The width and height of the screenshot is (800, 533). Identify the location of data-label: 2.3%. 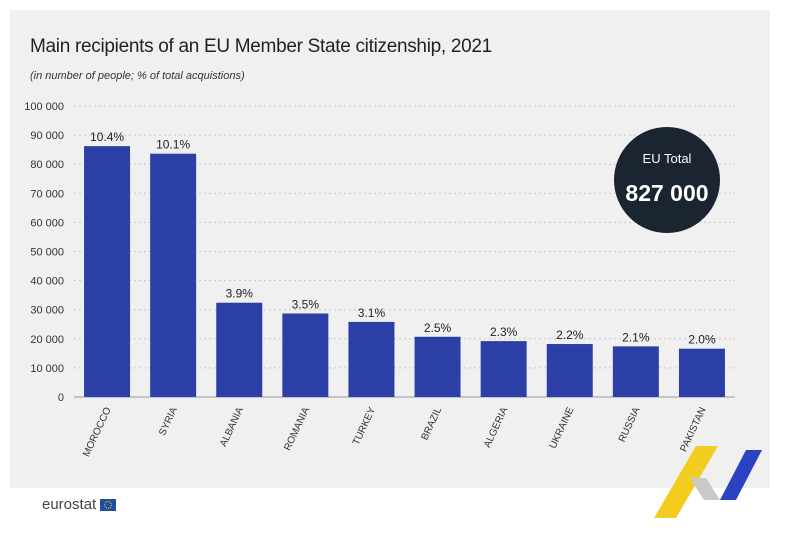
(504, 332).